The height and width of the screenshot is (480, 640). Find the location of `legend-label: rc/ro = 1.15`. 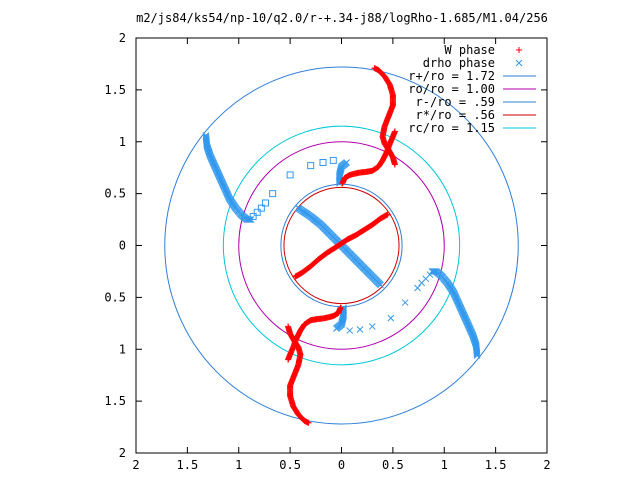

legend-label: rc/ro = 1.15 is located at coordinates (451, 128).